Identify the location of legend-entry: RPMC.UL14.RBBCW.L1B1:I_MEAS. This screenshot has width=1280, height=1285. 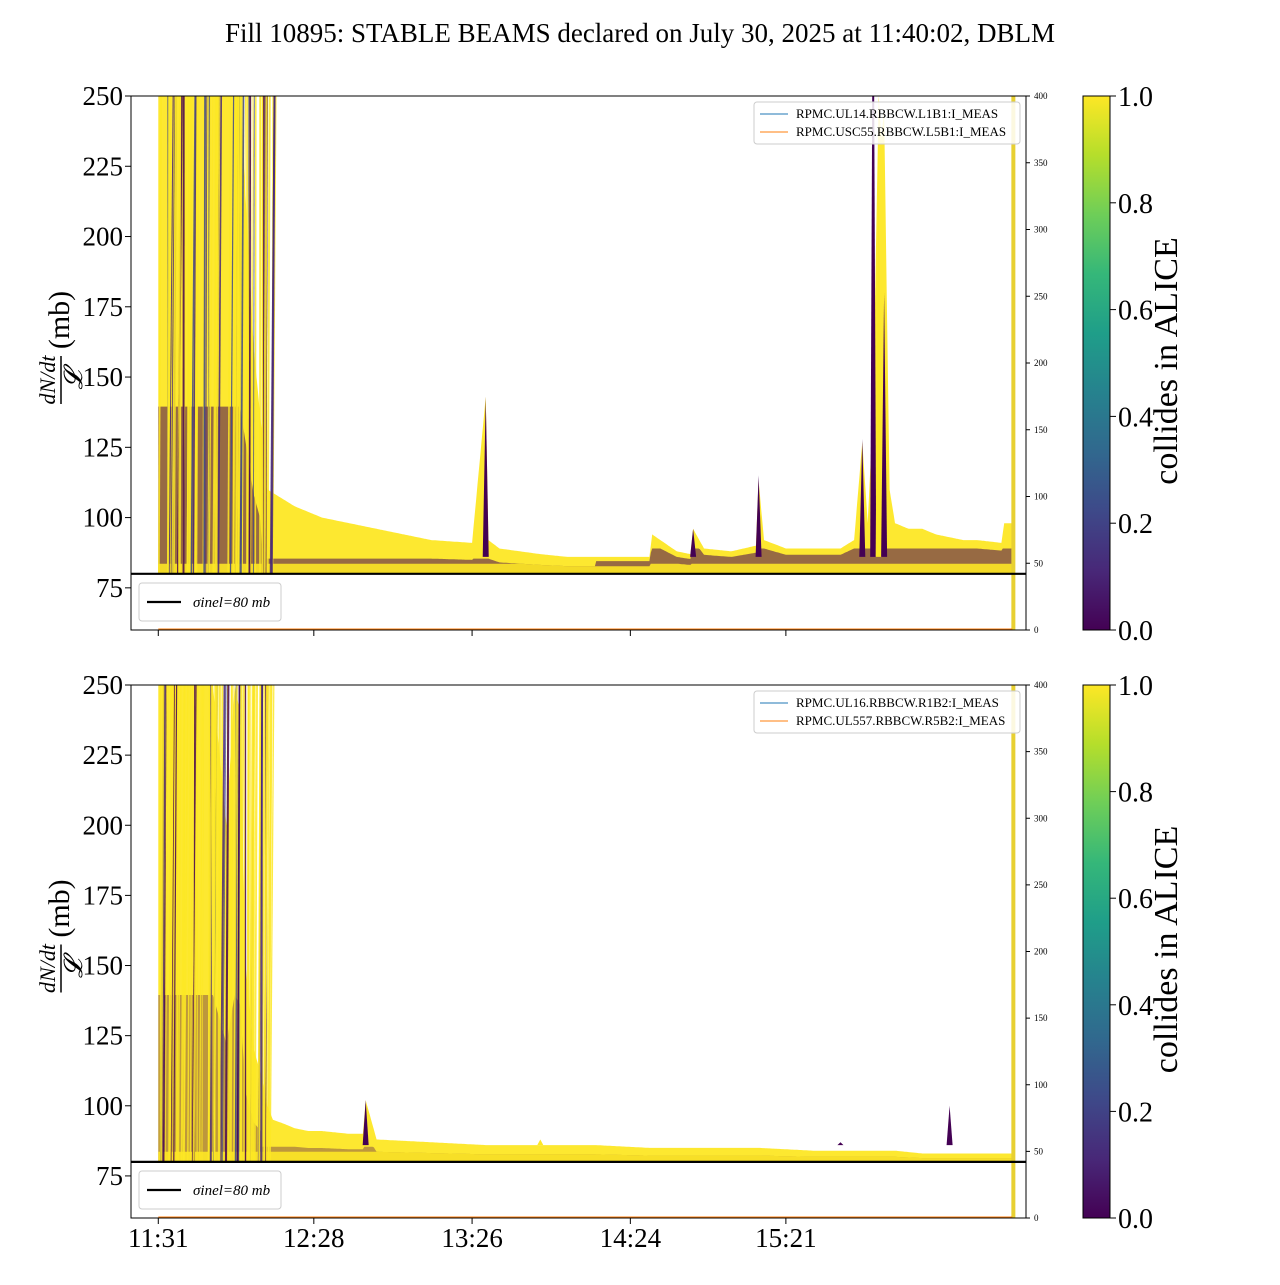
(897, 113).